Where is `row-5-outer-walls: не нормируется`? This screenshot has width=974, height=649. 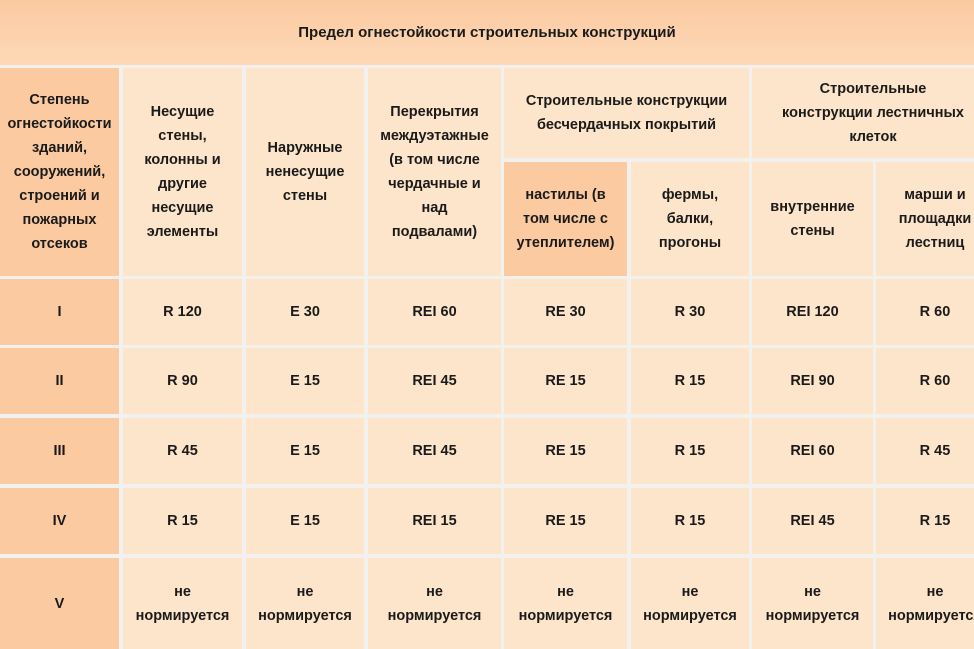
row-5-outer-walls: не нормируется is located at coordinates (305, 603).